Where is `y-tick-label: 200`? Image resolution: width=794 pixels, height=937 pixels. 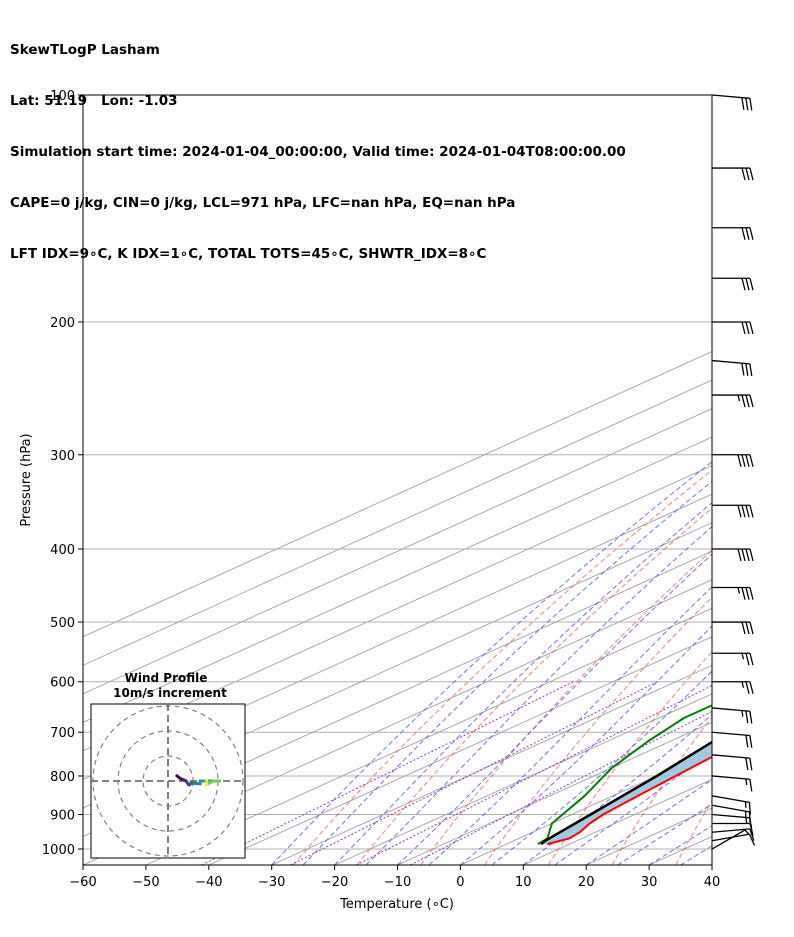 y-tick-label: 200 is located at coordinates (62, 323).